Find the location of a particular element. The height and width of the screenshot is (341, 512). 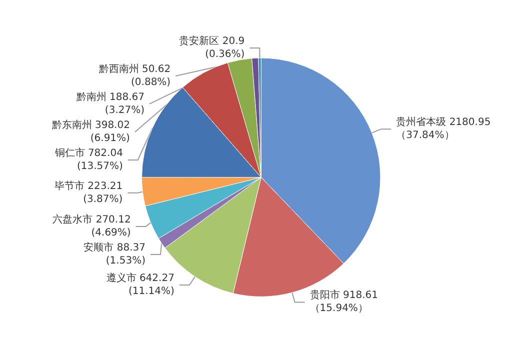

slice-label: 铜仁市 782.04 (13.57%) is located at coordinates (89, 159).